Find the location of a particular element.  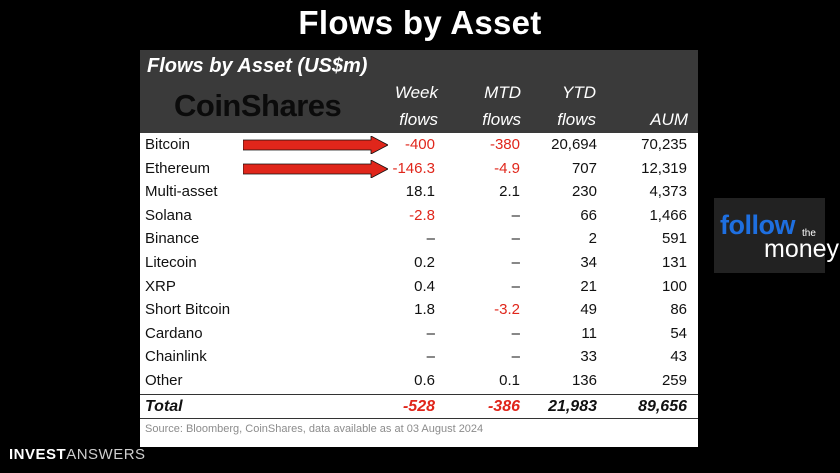

table-row: XRP 0.4 – 21 100 is located at coordinates (419, 286).